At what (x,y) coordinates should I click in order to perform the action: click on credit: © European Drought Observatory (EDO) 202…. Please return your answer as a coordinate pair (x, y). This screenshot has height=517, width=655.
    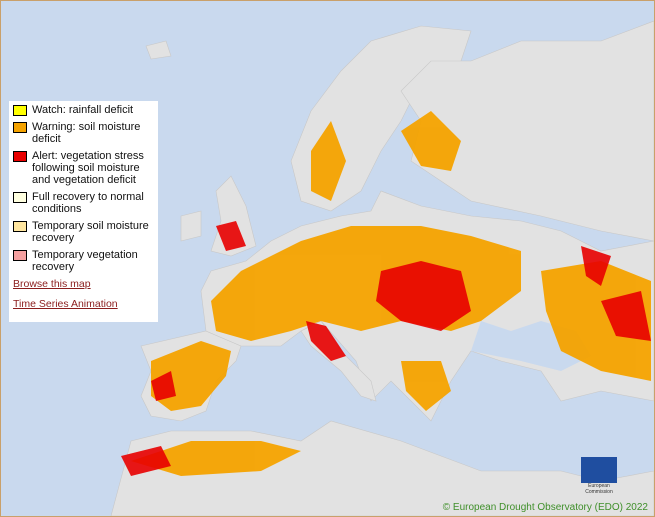
    Looking at the image, I should click on (545, 507).